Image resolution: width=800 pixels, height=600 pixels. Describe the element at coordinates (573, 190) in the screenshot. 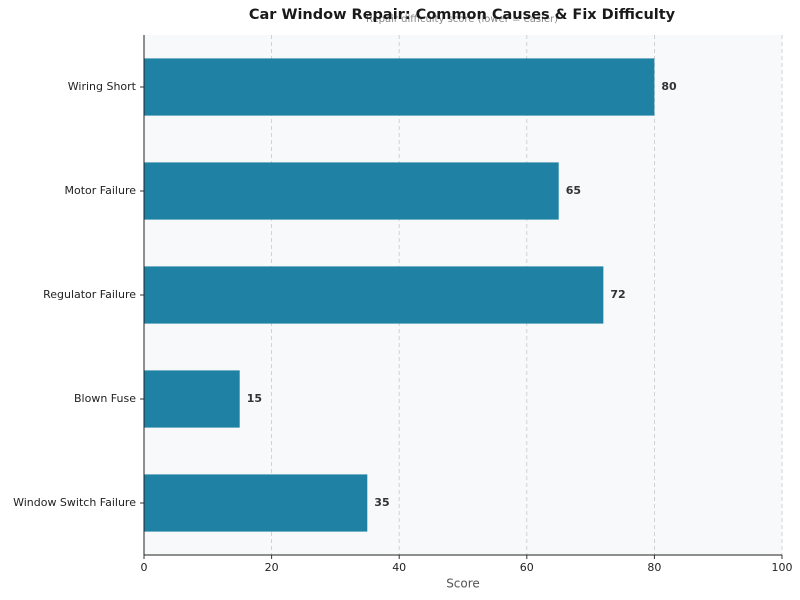

I see `value-label: 65` at that location.